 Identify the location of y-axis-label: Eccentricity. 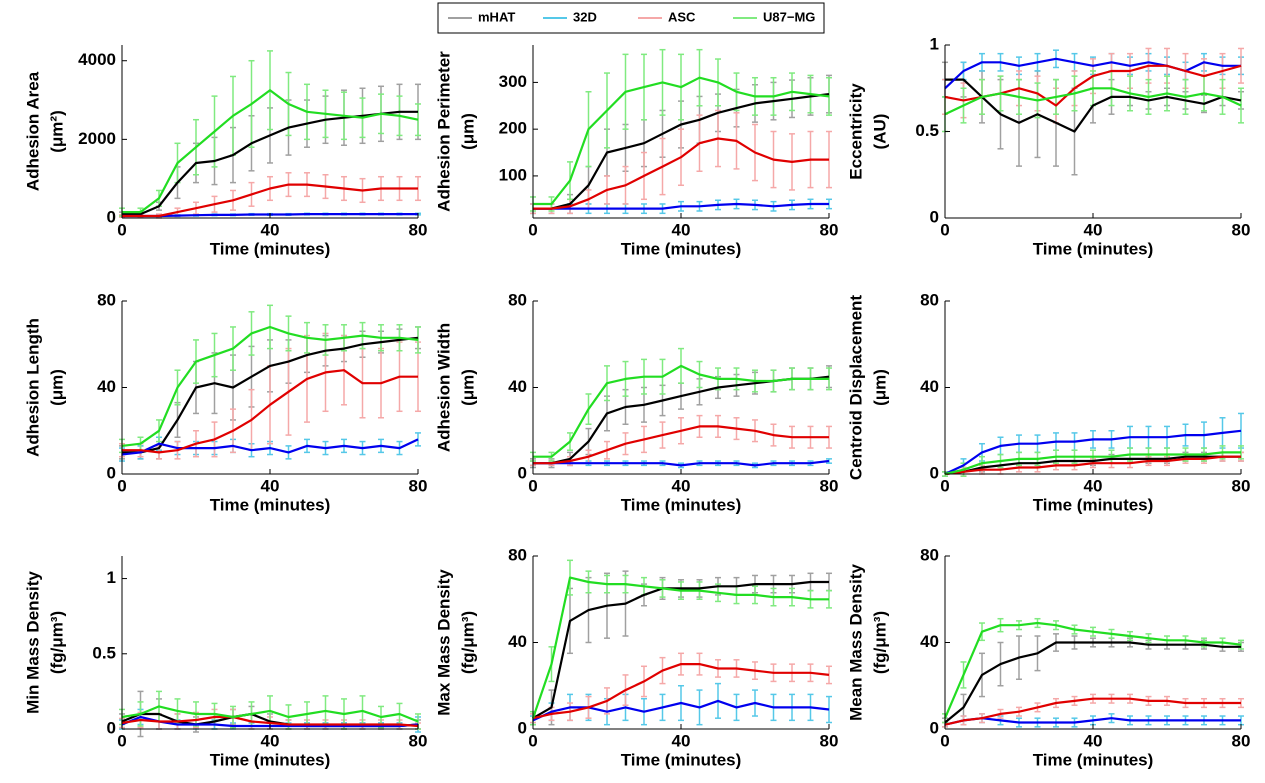
(855, 131).